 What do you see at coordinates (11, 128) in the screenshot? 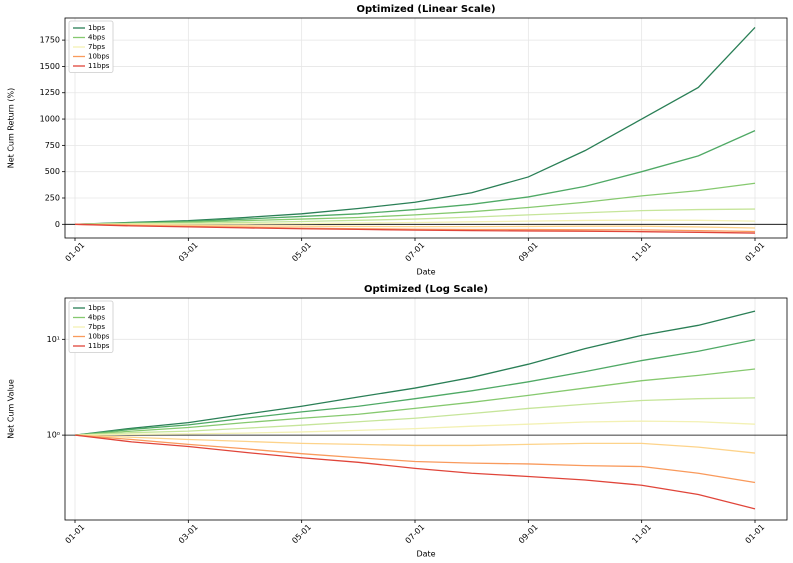
I see `y-axis-label: Net Cum Return (%)` at bounding box center [11, 128].